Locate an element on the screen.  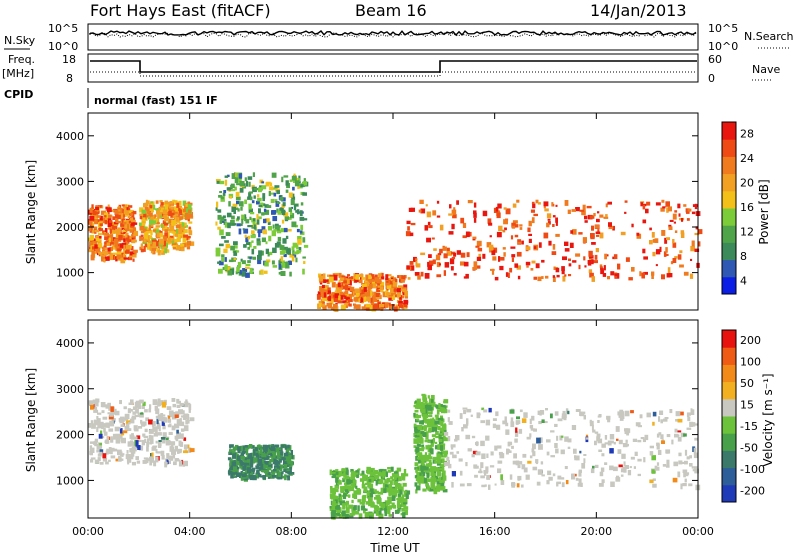
velocity-colorbar-tick: -100 is located at coordinates (752, 469).